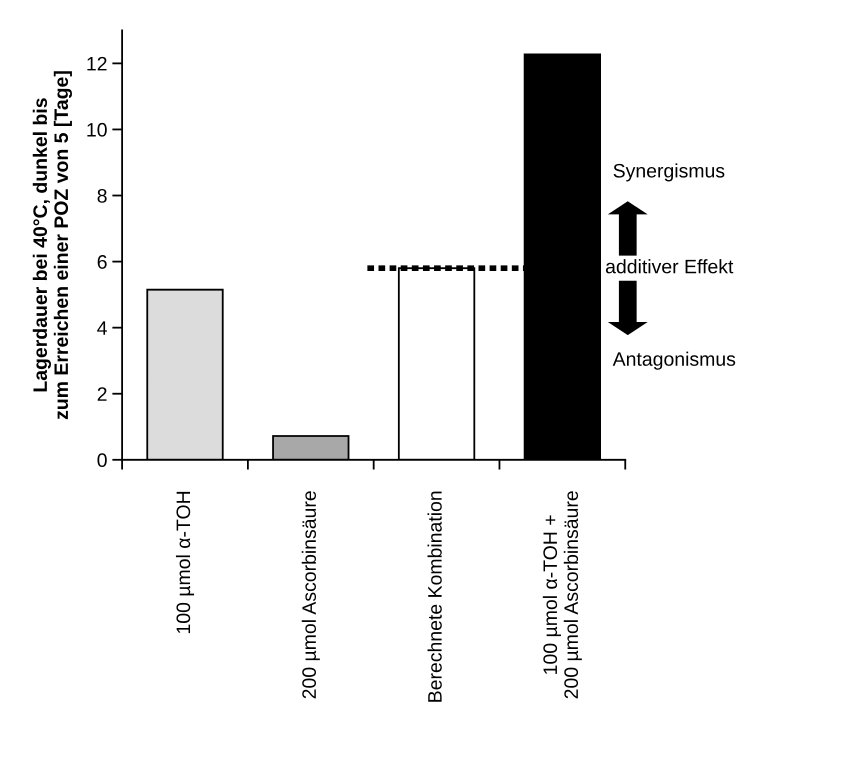 The image size is (866, 778). What do you see at coordinates (670, 266) in the screenshot?
I see `ref-line-label: additiver Effekt` at bounding box center [670, 266].